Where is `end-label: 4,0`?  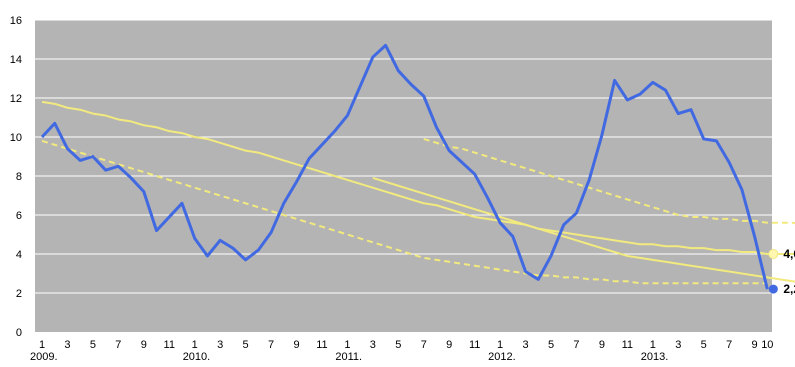 end-label: 4,0 is located at coordinates (789, 254).